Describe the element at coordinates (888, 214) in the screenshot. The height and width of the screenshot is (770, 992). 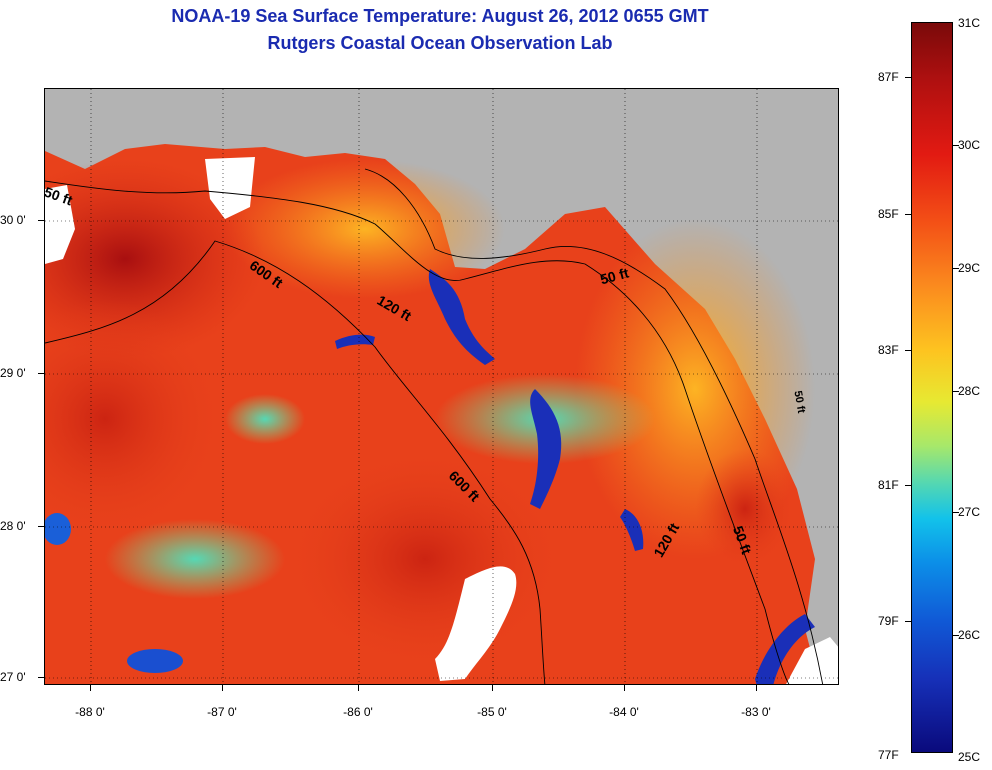
I see `colorbar-label-85f: 85F` at that location.